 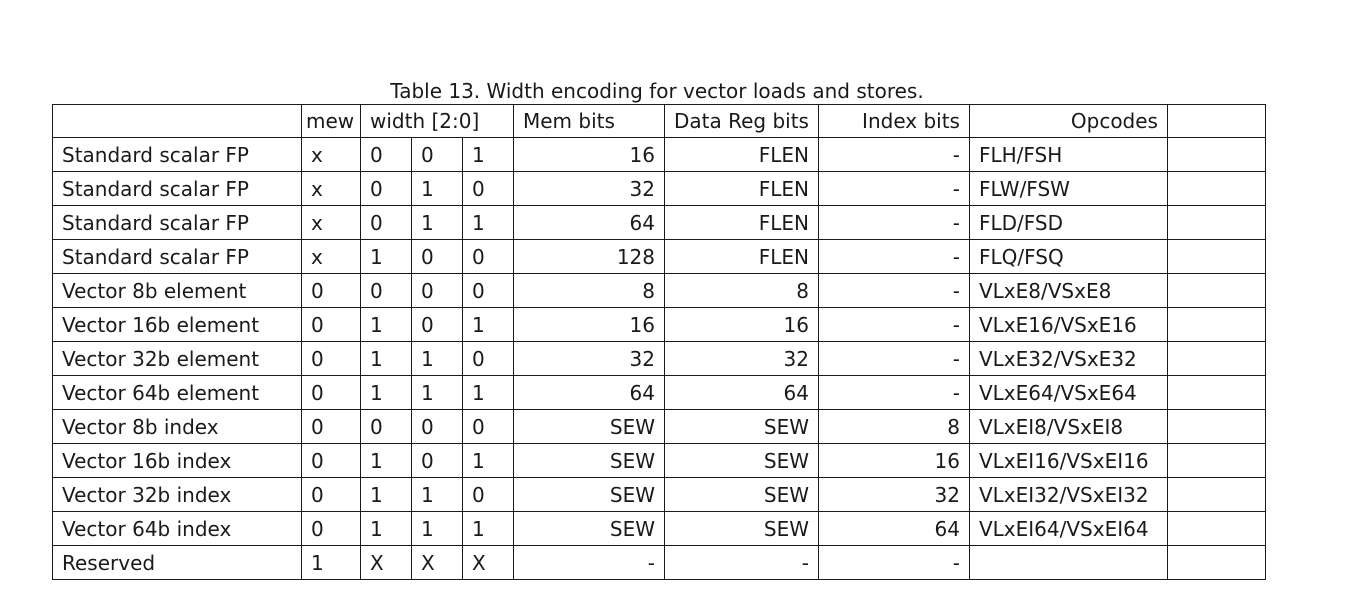 I want to click on mew-cell: 1, so click(x=331, y=562).